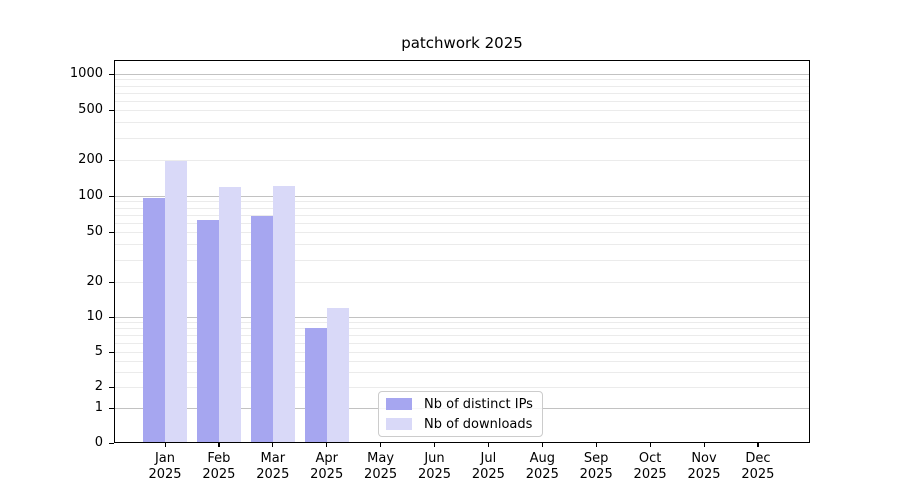 The image size is (900, 500). I want to click on legend-swatch-distinct-ips-icon, so click(399, 404).